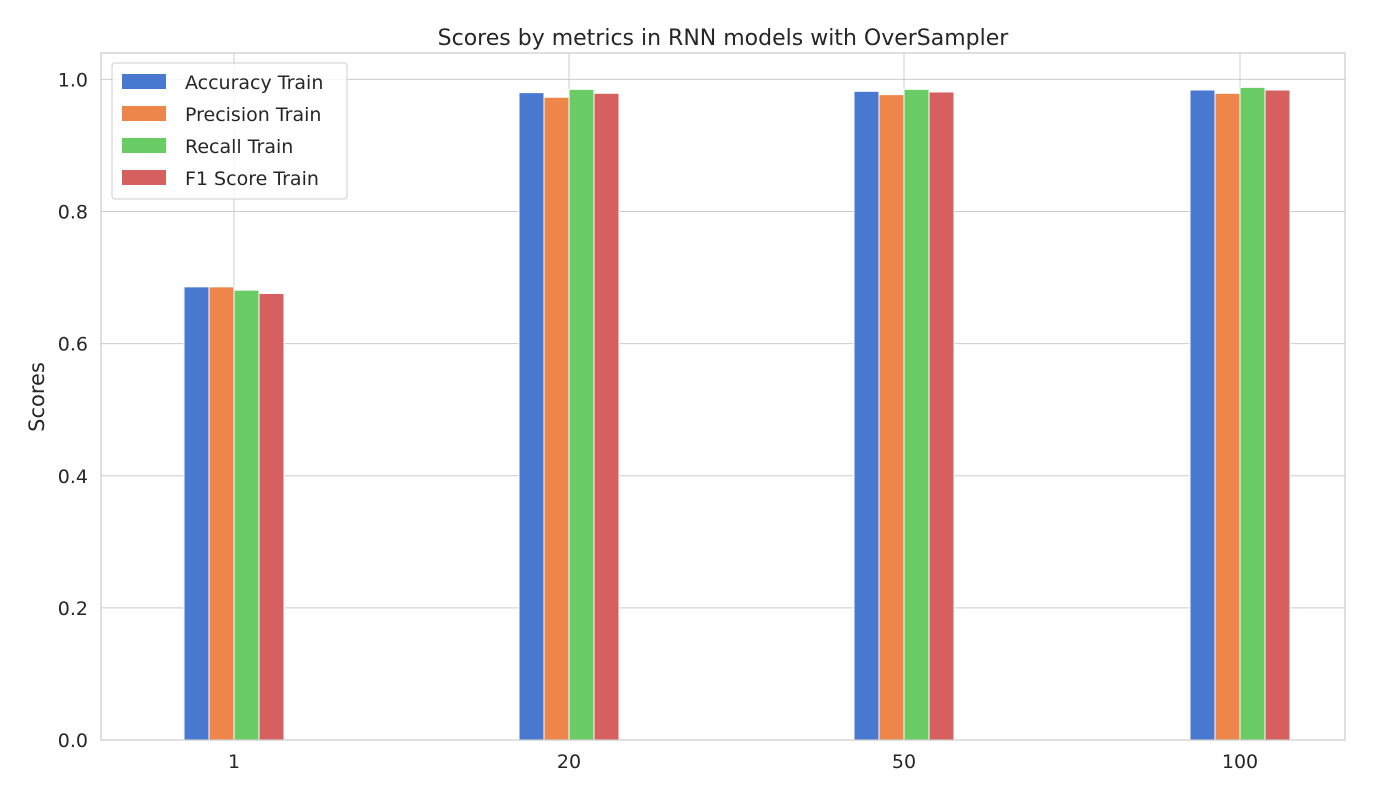 This screenshot has width=1400, height=804. What do you see at coordinates (73, 741) in the screenshot?
I see `y-tick-label: 0.0` at bounding box center [73, 741].